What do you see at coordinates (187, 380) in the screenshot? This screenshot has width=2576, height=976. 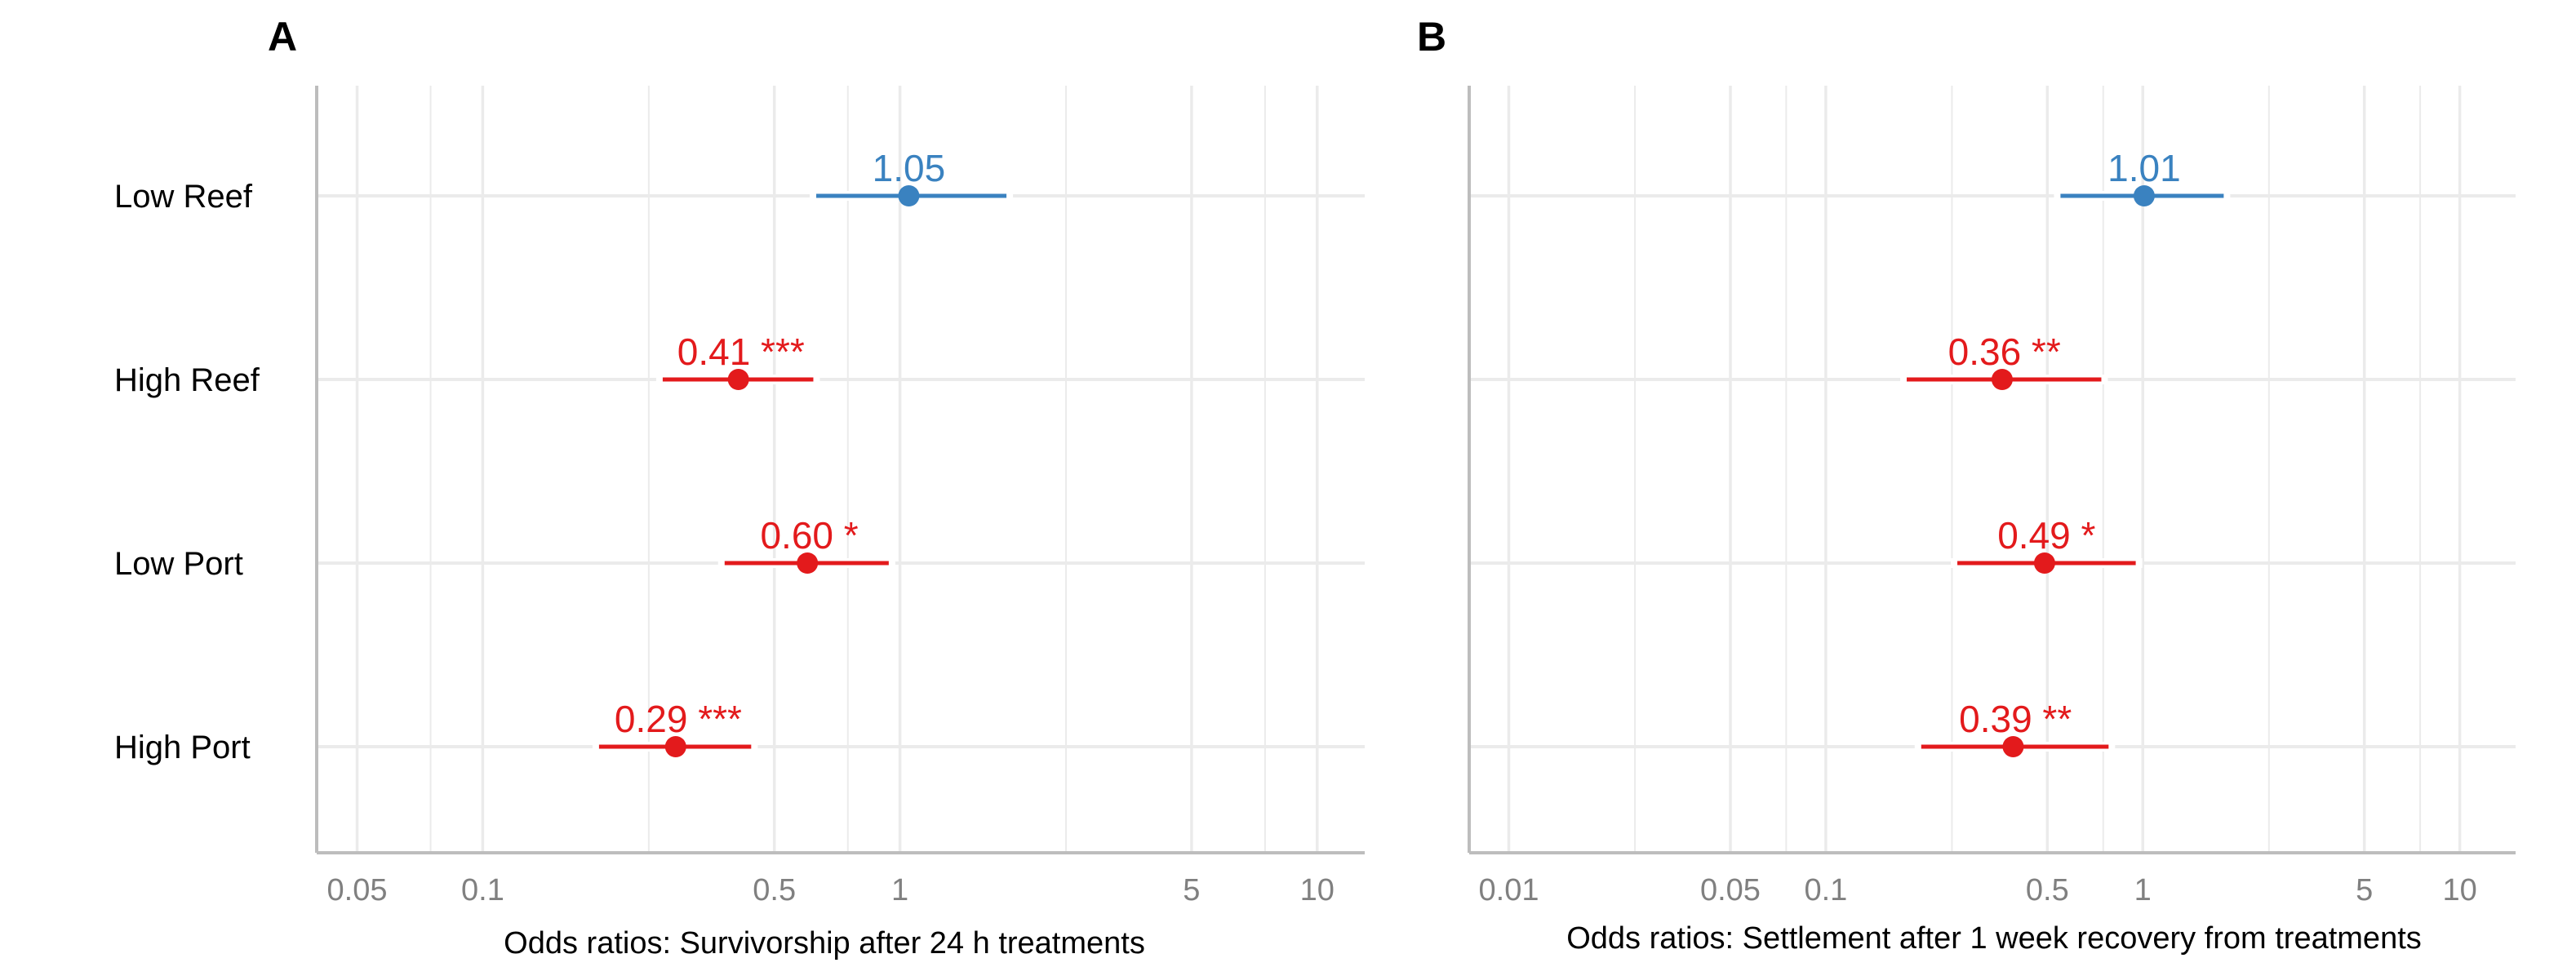 I see `category-label: High Reef` at bounding box center [187, 380].